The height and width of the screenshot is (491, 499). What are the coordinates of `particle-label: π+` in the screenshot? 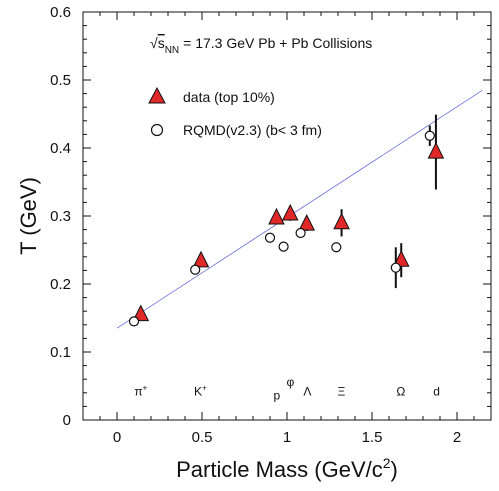 It's located at (140, 391).